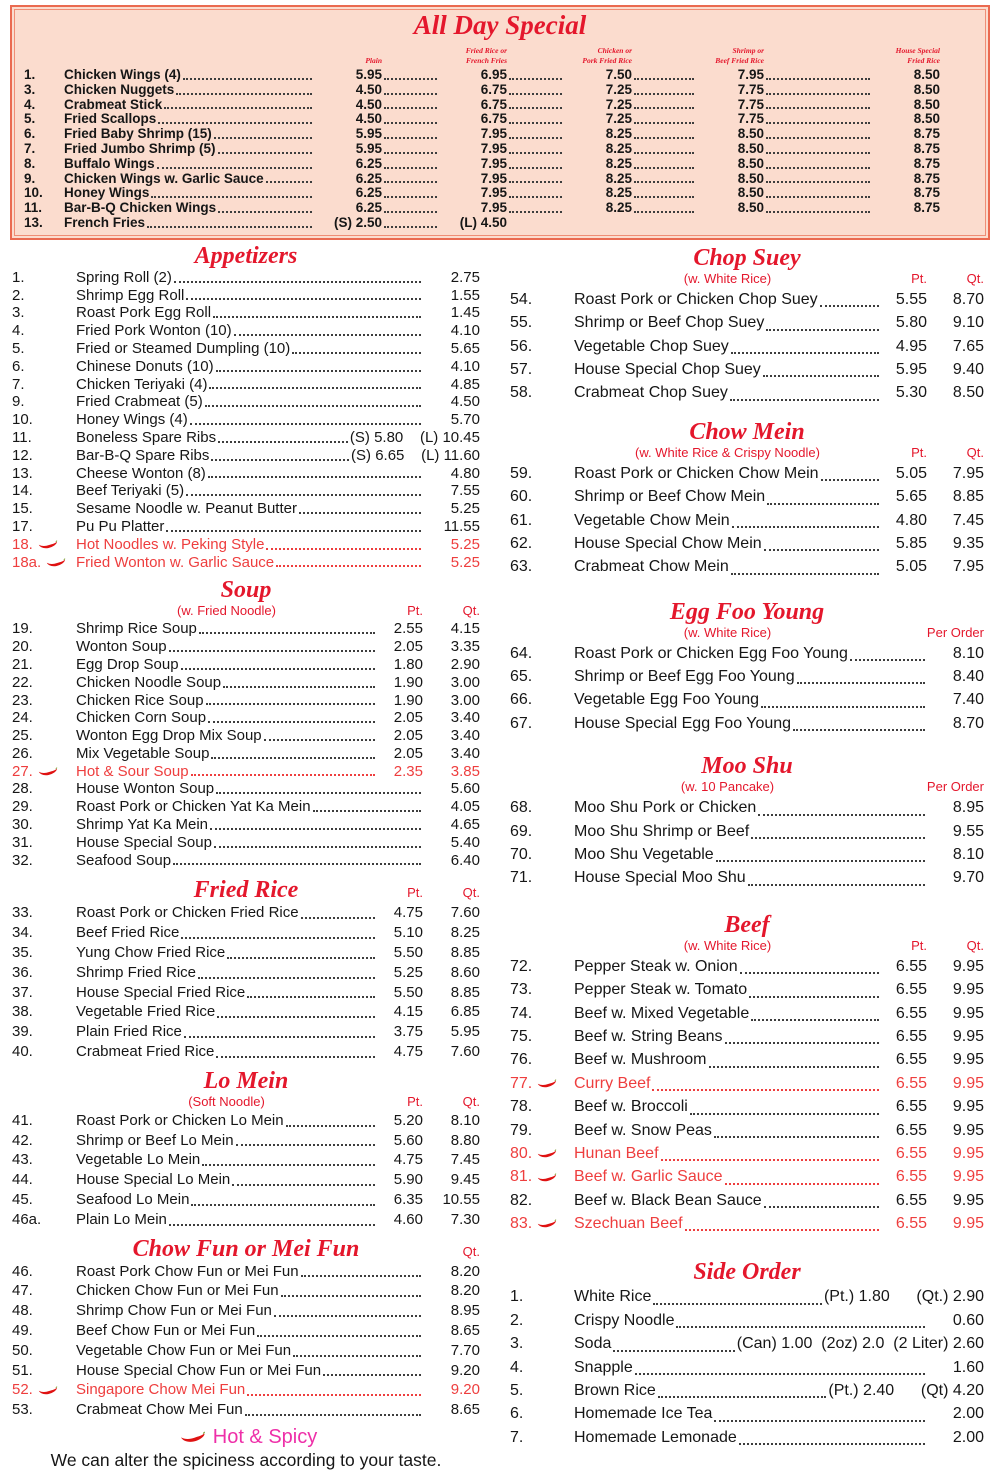 This screenshot has height=1476, width=1000. Describe the element at coordinates (408, 992) in the screenshot. I see `item-price-pint: 5.50` at that location.